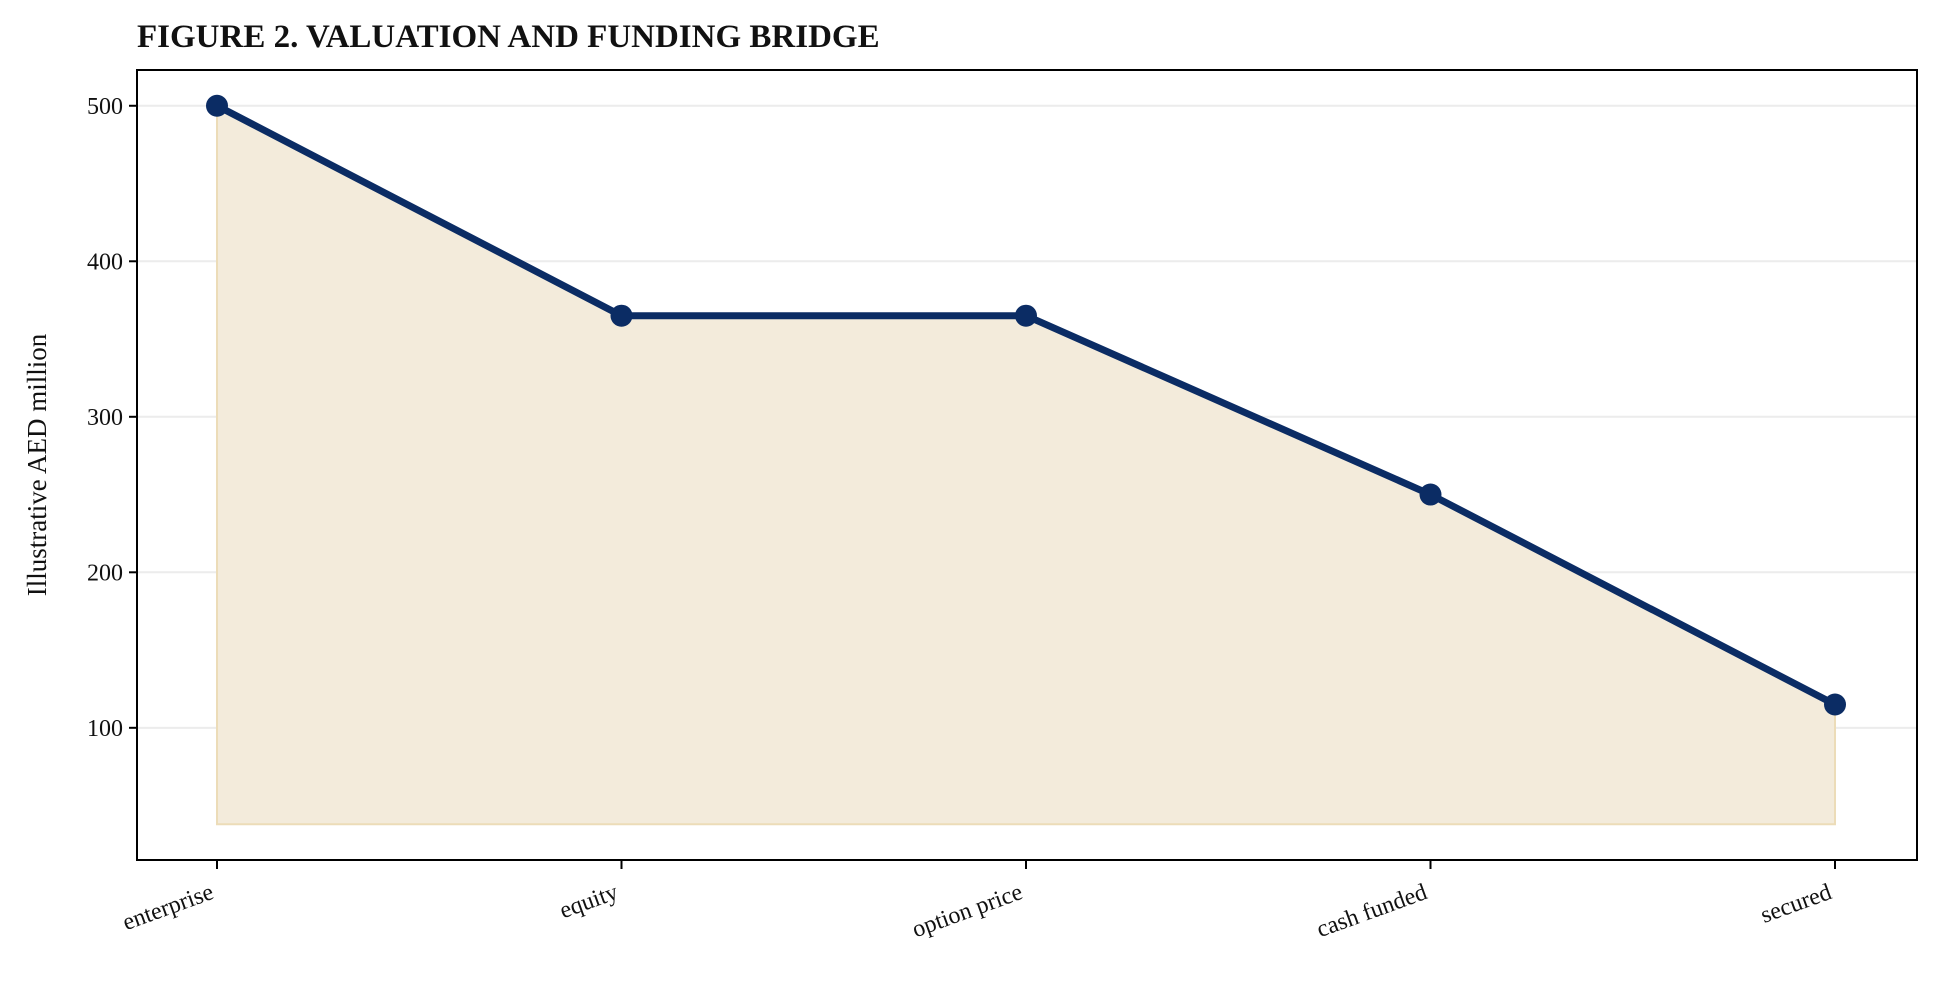 Image resolution: width=1940 pixels, height=988 pixels. Describe the element at coordinates (105, 418) in the screenshot. I see `y-tick-label-2: 300` at that location.